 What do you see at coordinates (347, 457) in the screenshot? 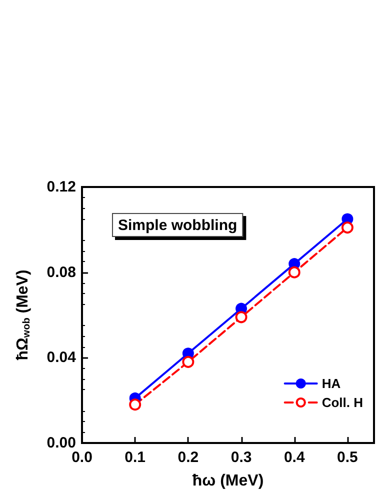
I see `x-tick-label: 0.5` at bounding box center [347, 457].